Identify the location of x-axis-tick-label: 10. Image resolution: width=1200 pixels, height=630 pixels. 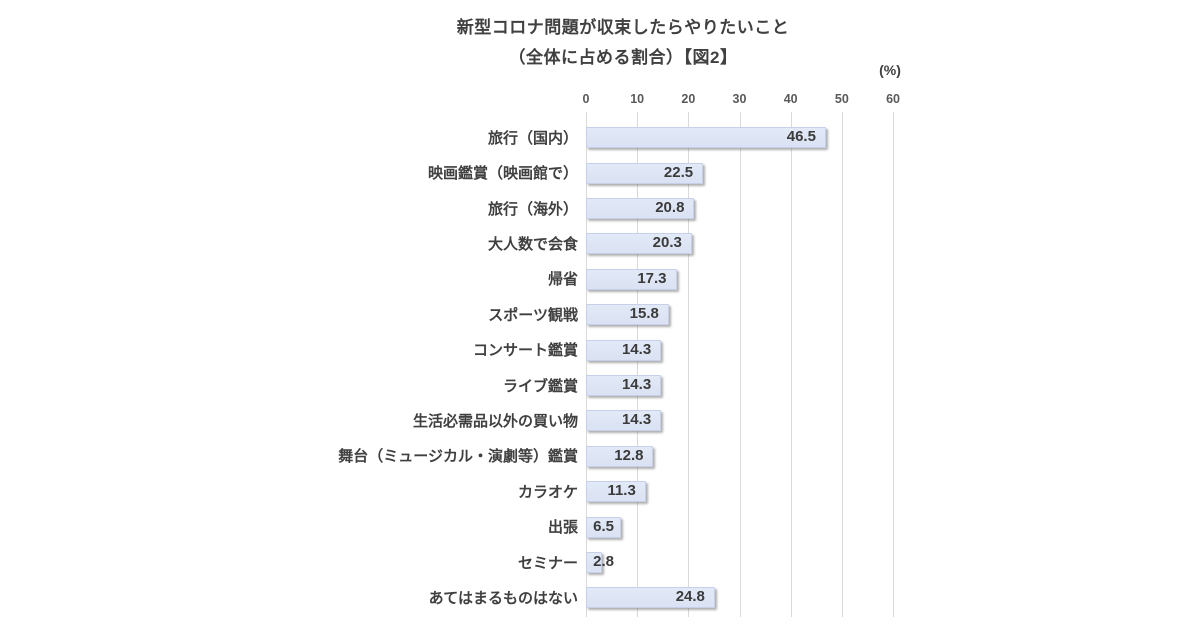
(637, 99).